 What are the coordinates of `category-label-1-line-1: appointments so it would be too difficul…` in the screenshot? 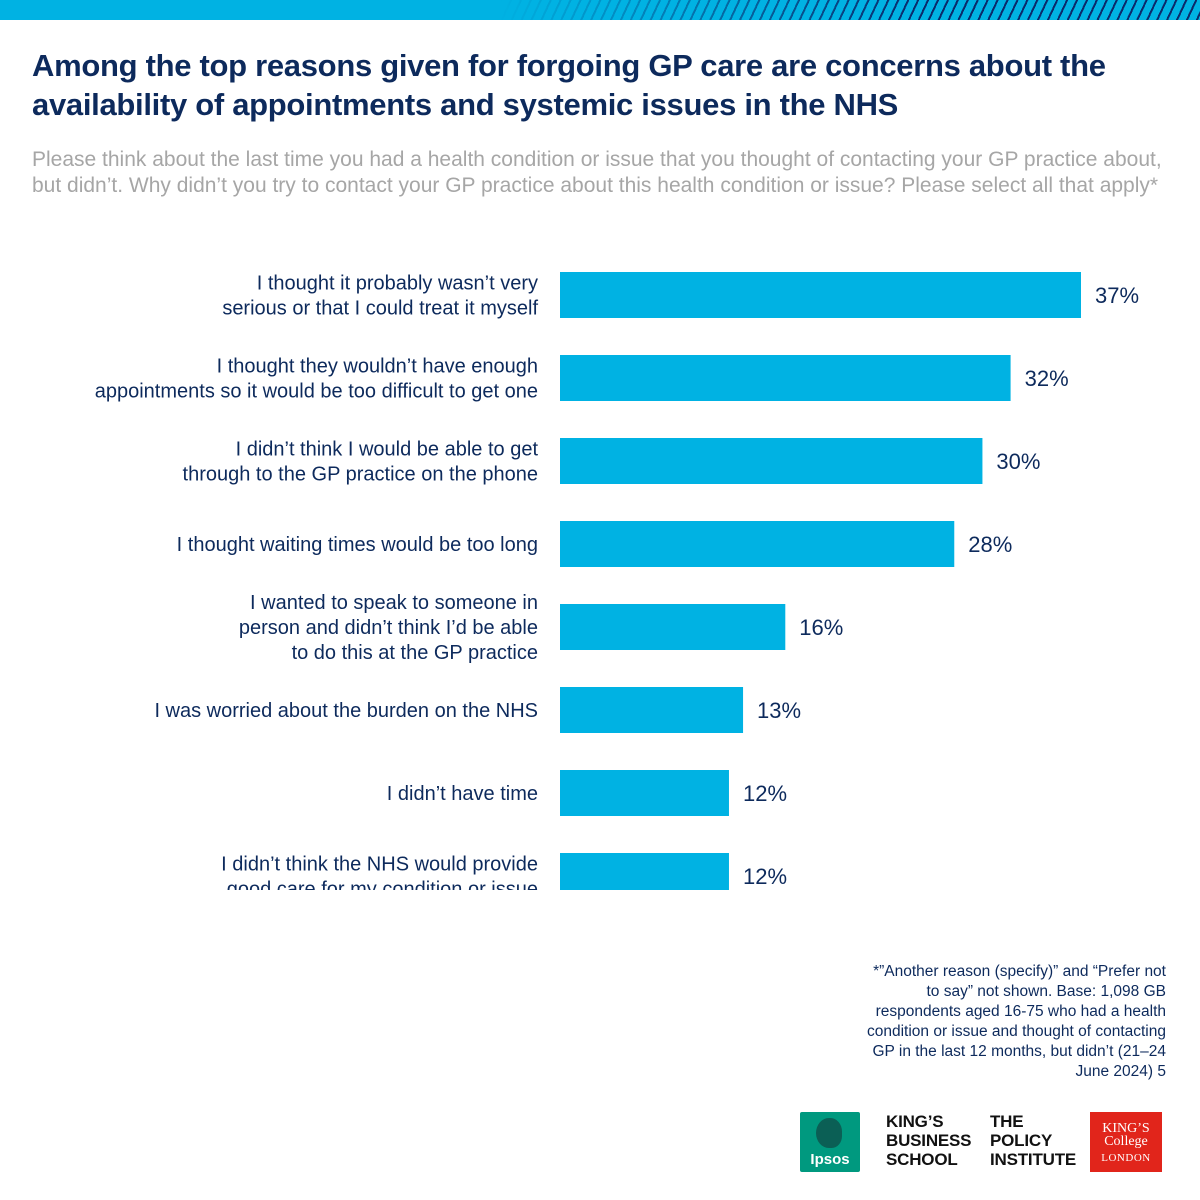 It's located at (316, 392).